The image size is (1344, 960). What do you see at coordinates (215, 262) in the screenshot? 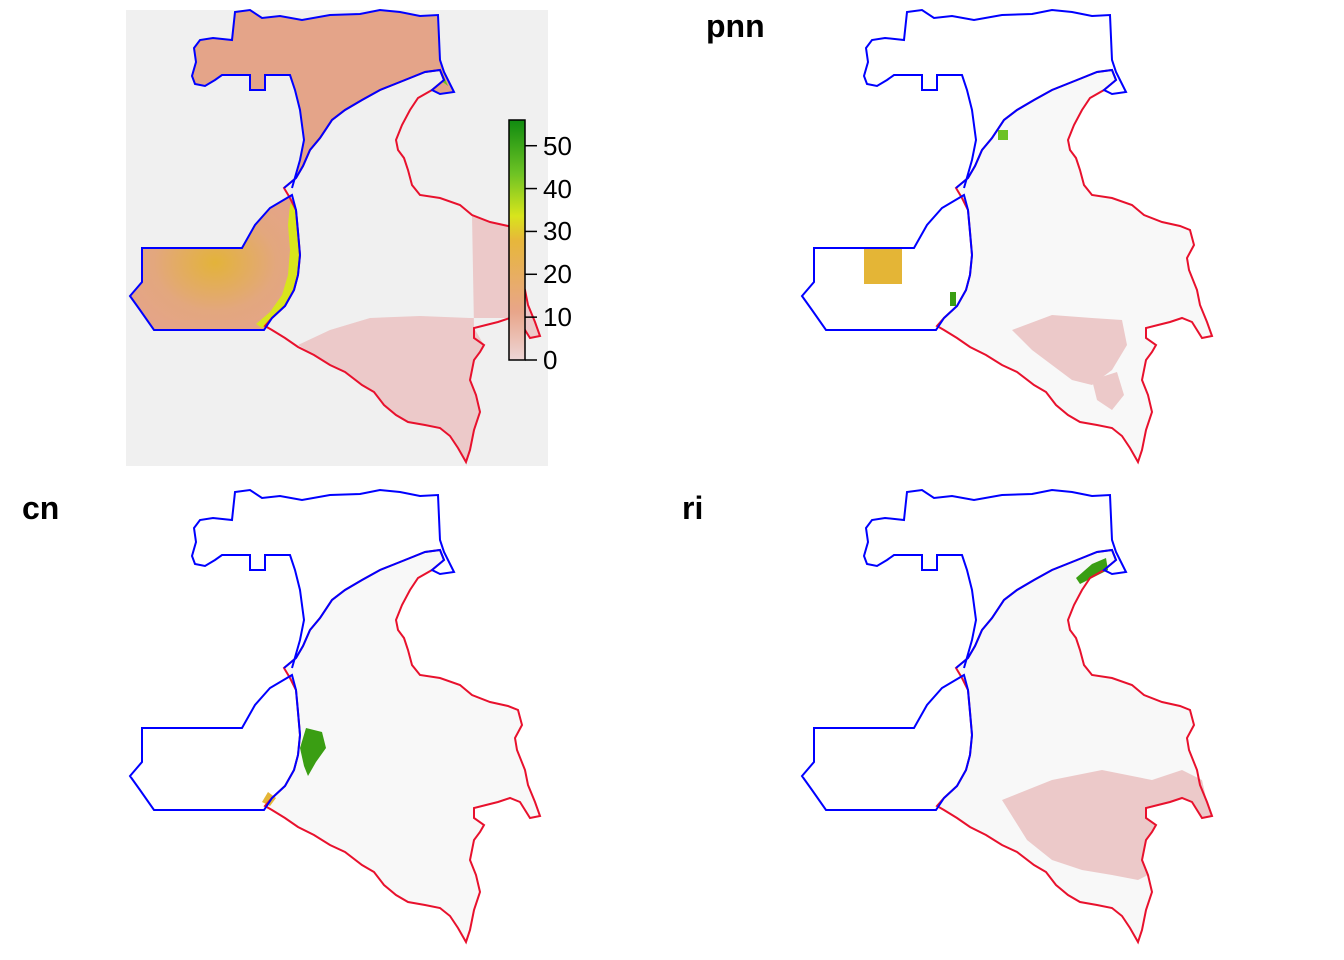
I see `pacific-raster` at bounding box center [215, 262].